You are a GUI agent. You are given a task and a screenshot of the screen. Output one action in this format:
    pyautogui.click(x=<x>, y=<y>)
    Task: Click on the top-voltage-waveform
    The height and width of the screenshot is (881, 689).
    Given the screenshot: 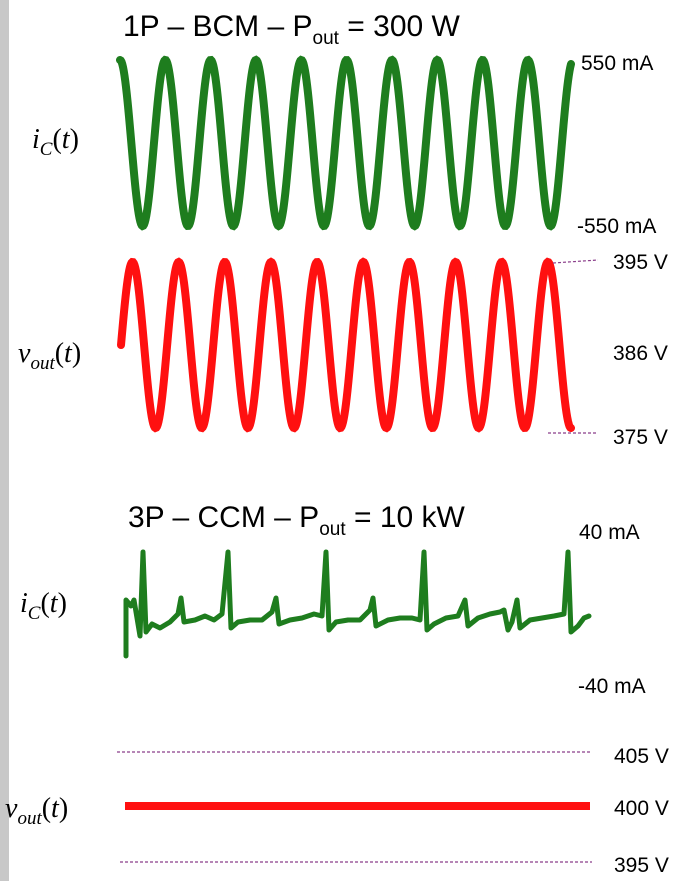 What is the action you would take?
    pyautogui.click(x=346, y=345)
    